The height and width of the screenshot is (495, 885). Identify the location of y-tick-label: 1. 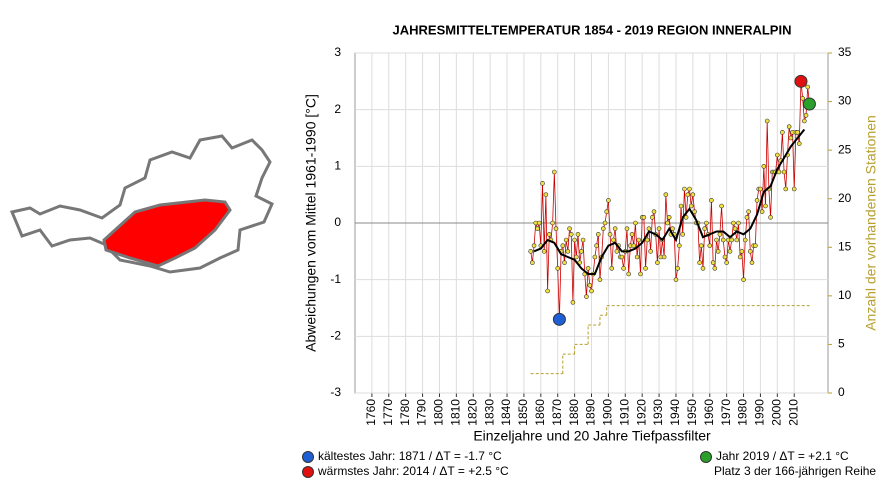
(337, 166).